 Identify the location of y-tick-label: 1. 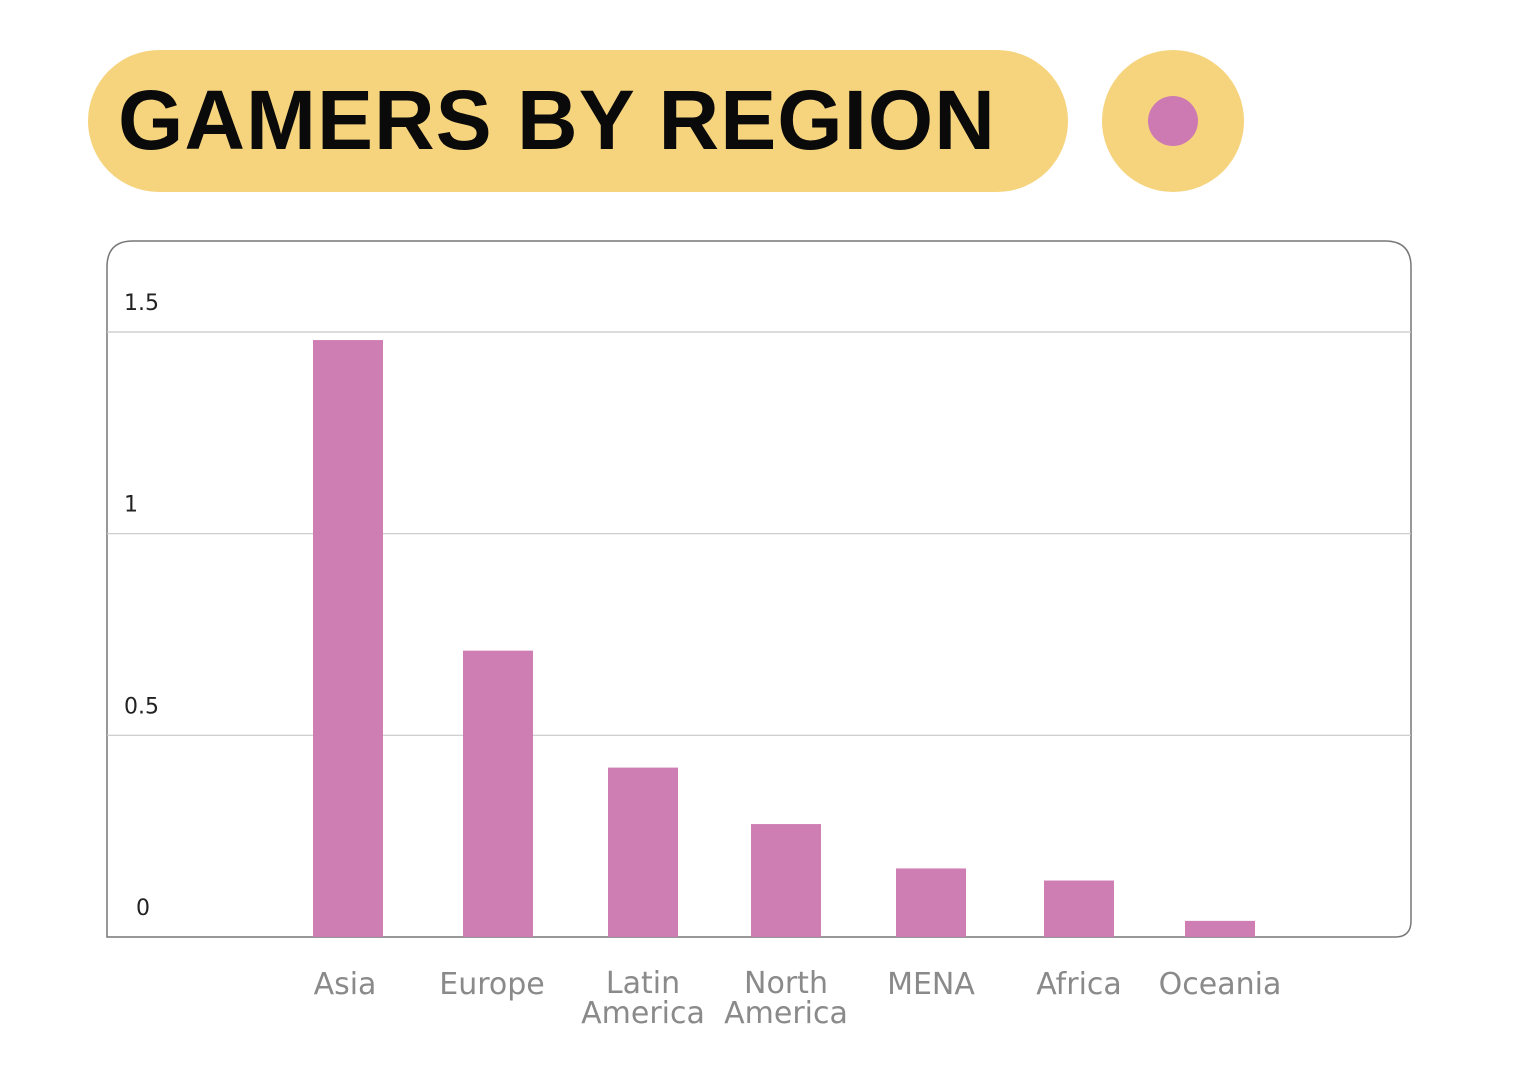
(131, 505).